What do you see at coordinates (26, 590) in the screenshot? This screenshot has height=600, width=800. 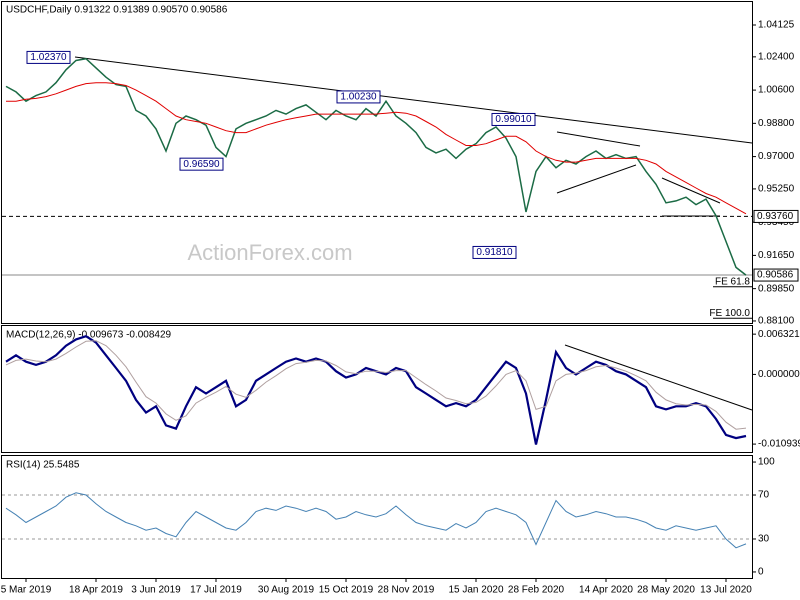 I see `x-tick-label: 5 Mar 2019` at bounding box center [26, 590].